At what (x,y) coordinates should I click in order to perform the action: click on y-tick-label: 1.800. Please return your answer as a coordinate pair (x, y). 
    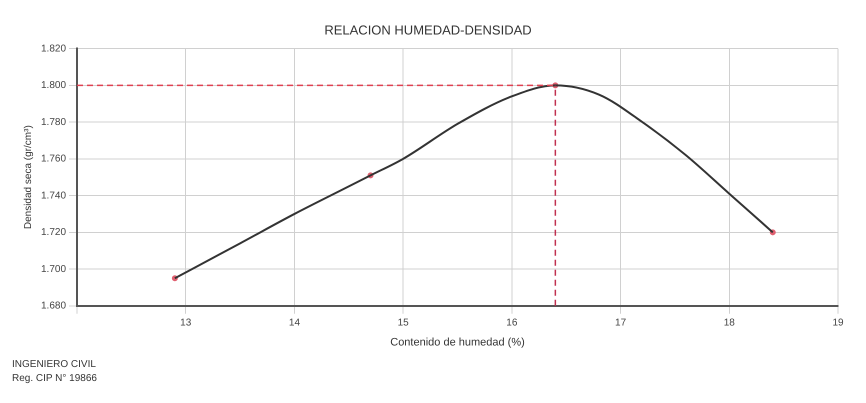
    Looking at the image, I should click on (53, 86).